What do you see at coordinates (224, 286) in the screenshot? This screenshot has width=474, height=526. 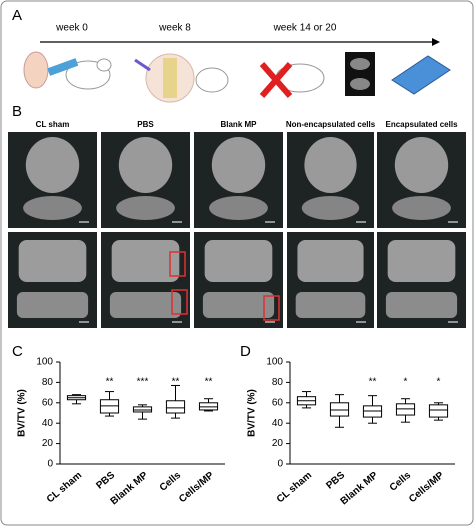 I see `region-markers` at bounding box center [224, 286].